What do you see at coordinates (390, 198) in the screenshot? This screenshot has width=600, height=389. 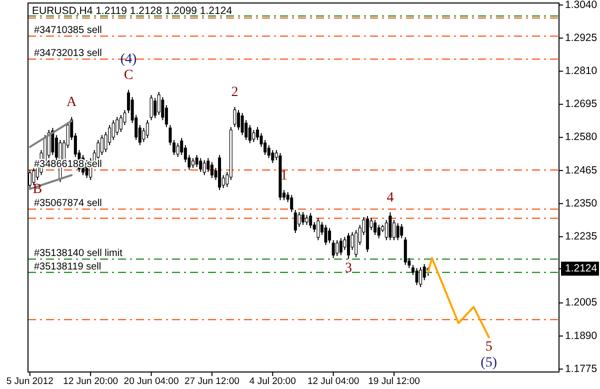 I see `annotation: 4` at bounding box center [390, 198].